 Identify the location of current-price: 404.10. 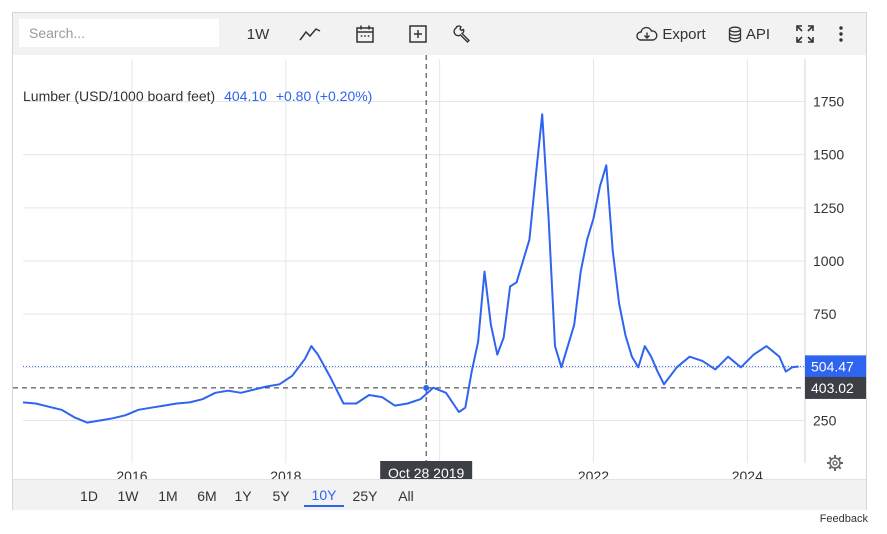
(245, 96).